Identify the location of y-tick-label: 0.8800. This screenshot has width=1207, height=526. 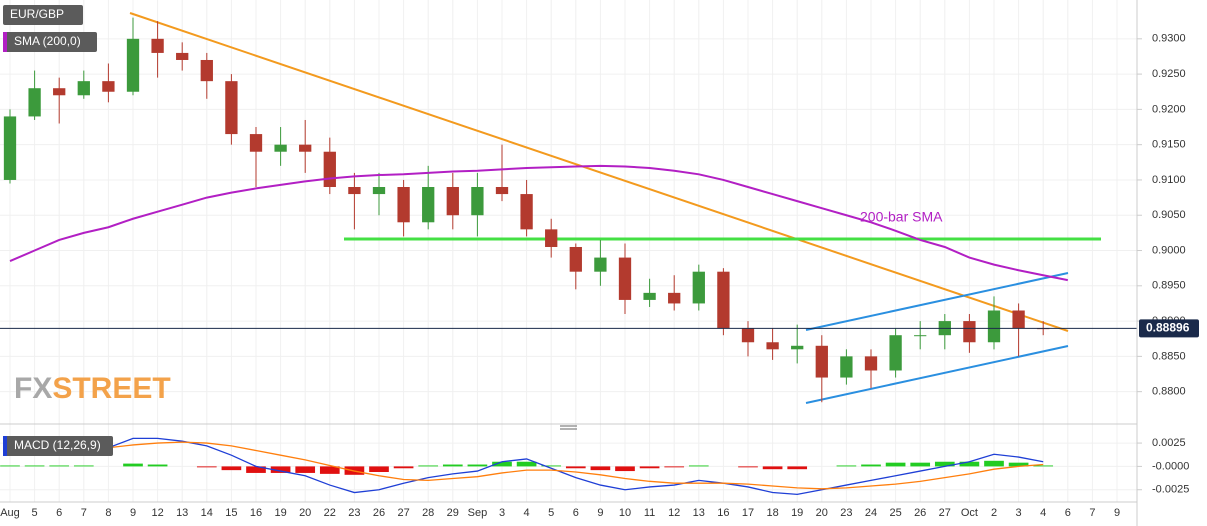
(1169, 392).